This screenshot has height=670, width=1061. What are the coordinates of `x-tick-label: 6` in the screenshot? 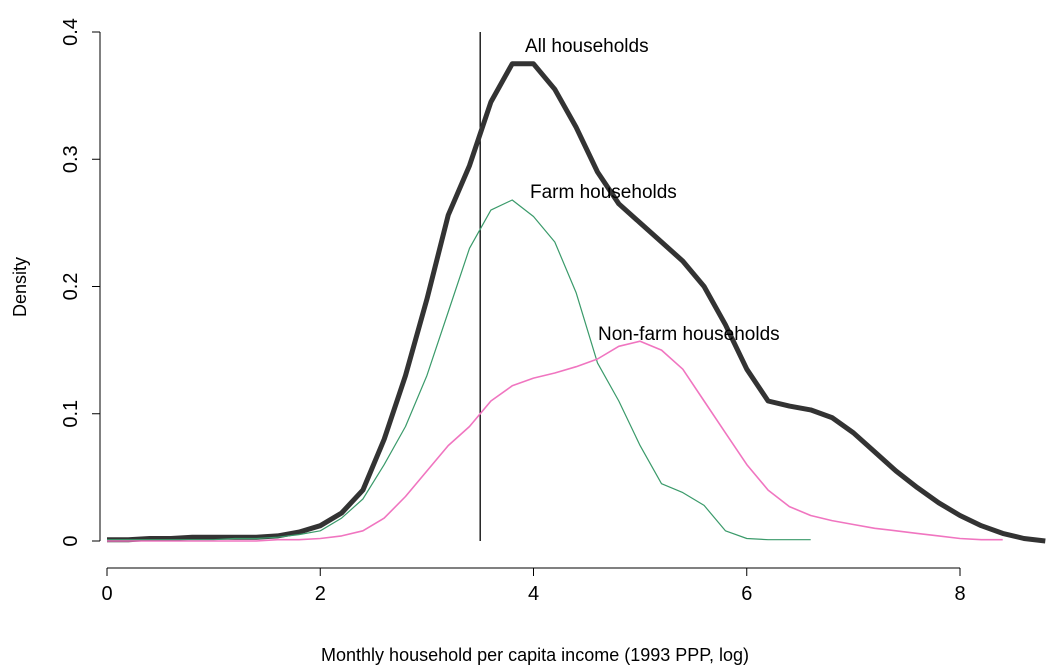 It's located at (746, 594).